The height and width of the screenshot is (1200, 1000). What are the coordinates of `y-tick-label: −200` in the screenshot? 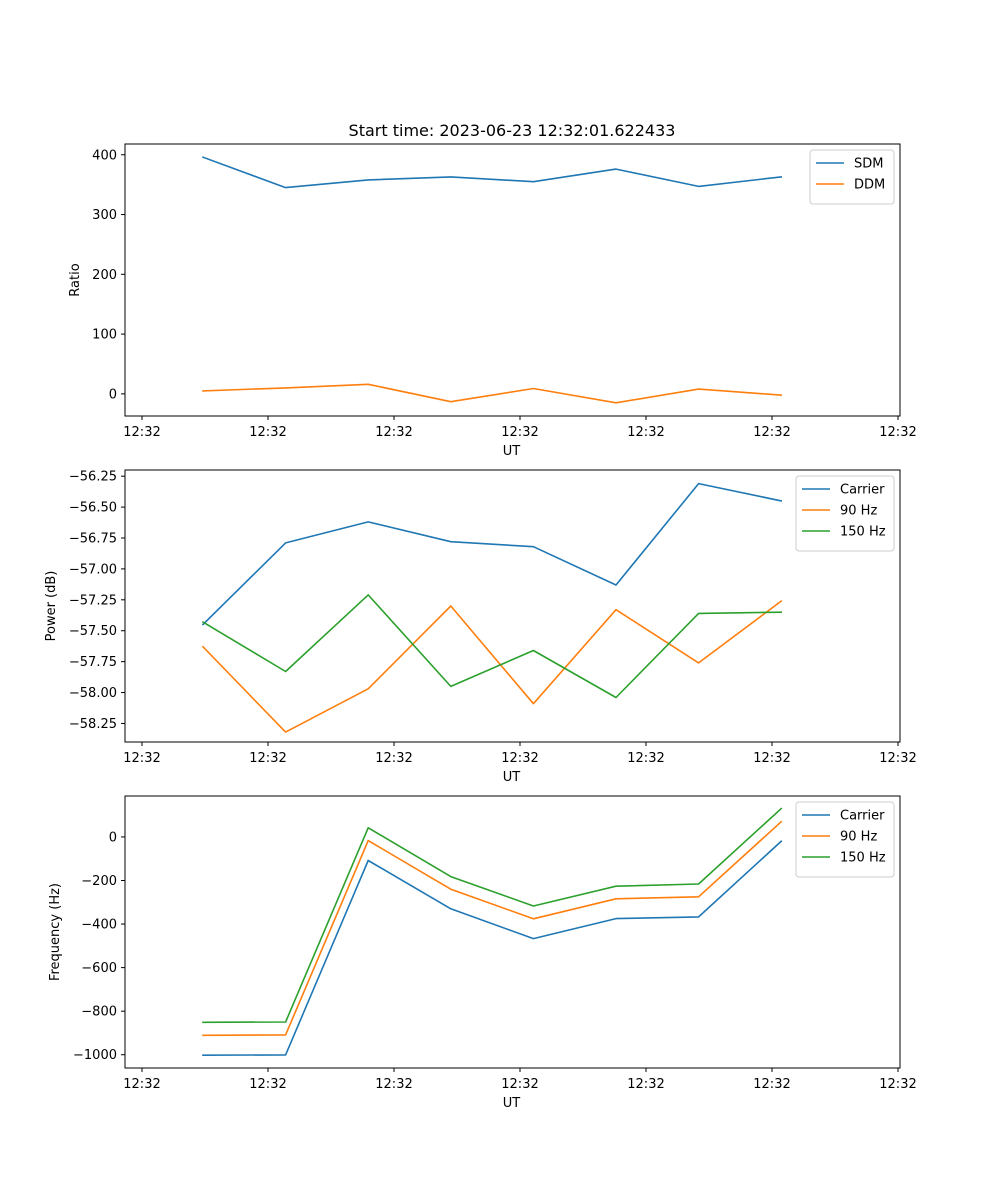 It's located at (99, 881).